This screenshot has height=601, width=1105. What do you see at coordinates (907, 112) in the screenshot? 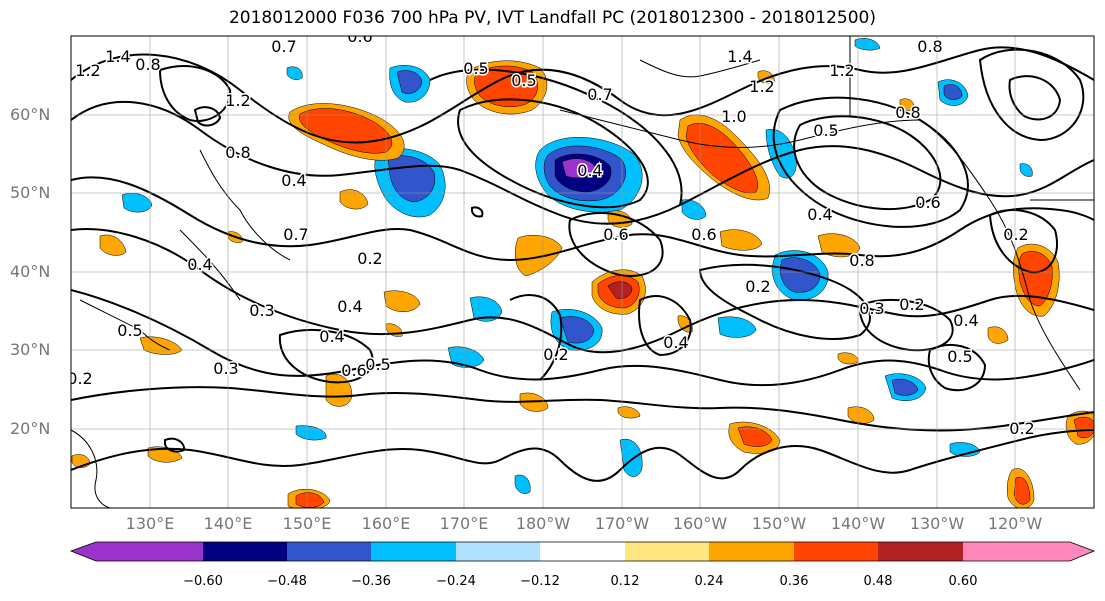
I see `contour-label: 0.8` at bounding box center [907, 112].